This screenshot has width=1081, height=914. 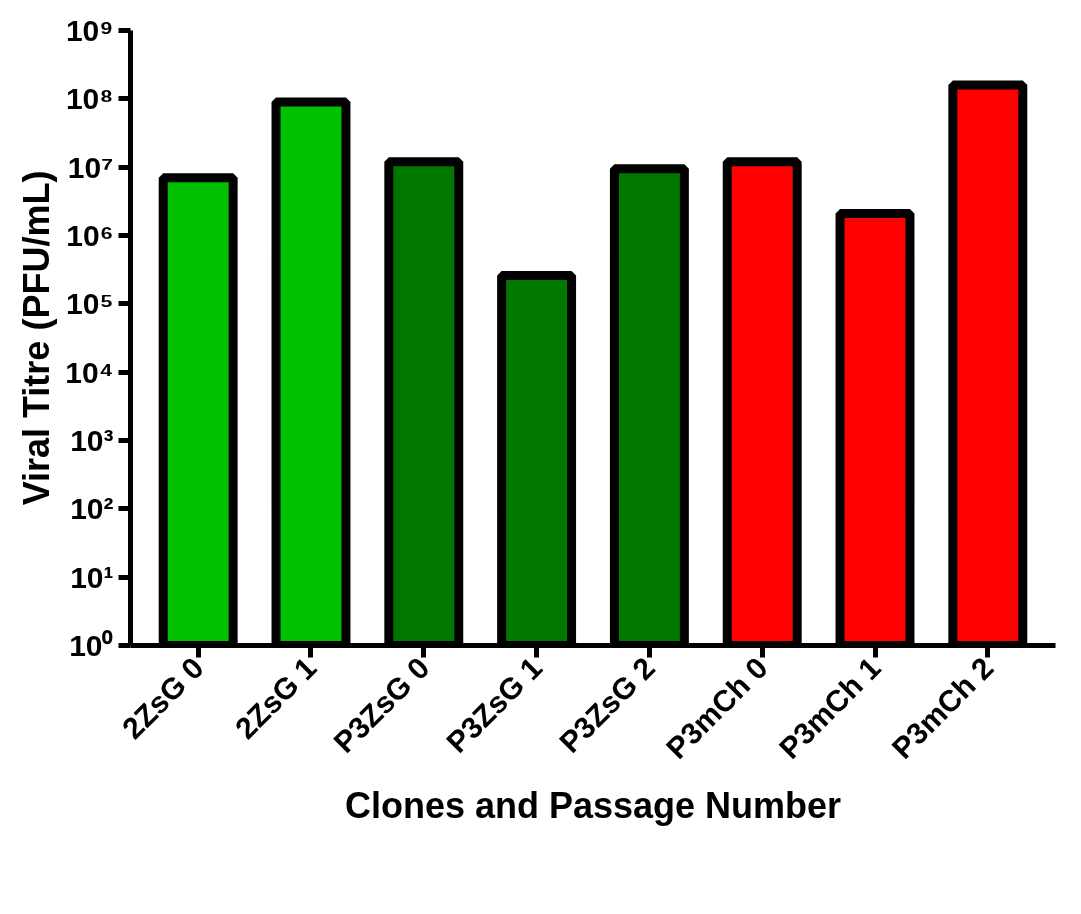 What do you see at coordinates (91, 645) in the screenshot?
I see `y-tick-label: 10⁰` at bounding box center [91, 645].